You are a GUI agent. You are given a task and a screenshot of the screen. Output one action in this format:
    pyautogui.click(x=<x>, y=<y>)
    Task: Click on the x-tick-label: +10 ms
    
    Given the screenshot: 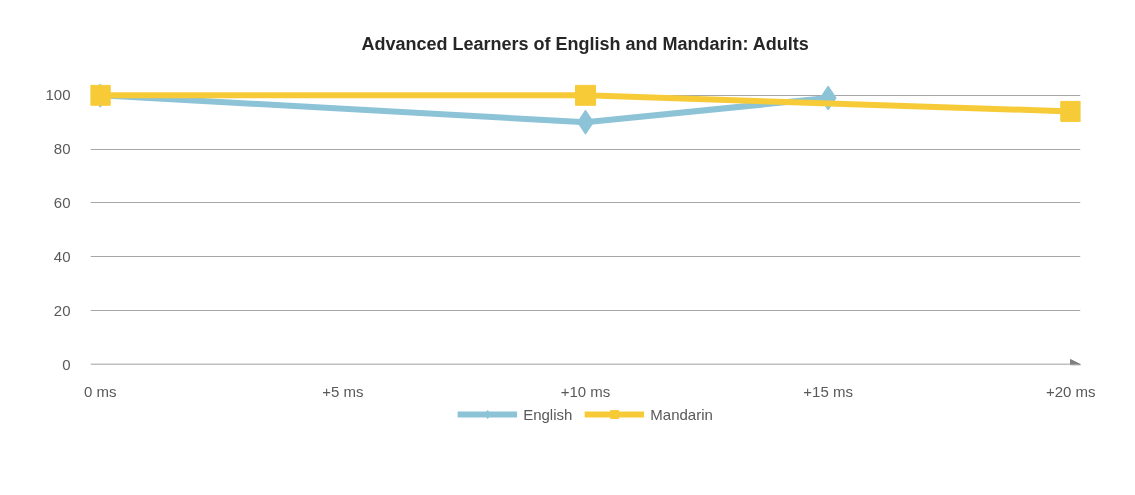 What is the action you would take?
    pyautogui.click(x=585, y=391)
    